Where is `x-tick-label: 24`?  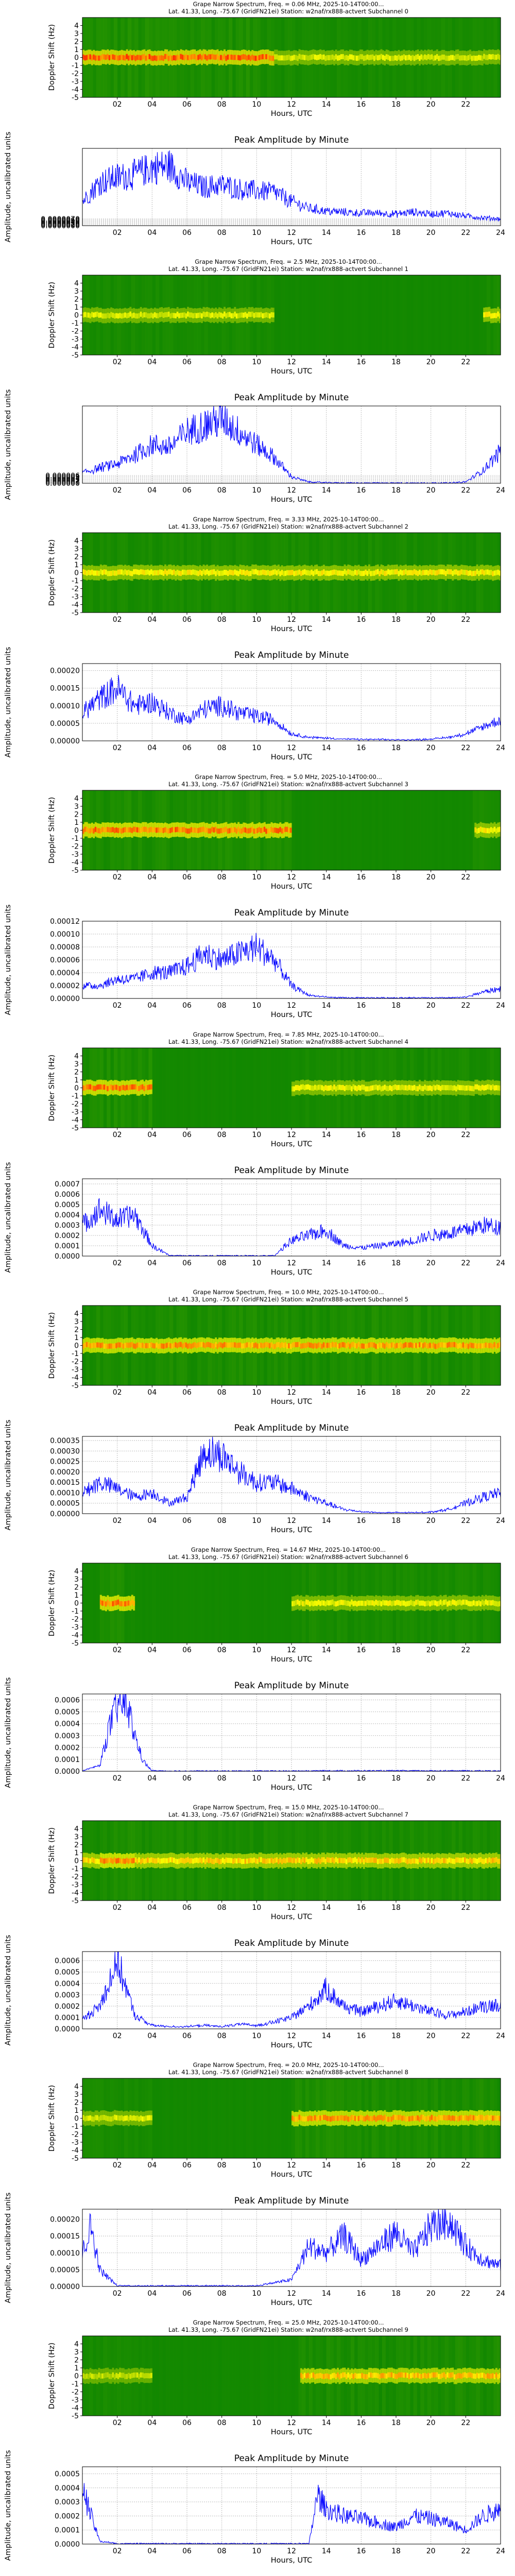 x-tick-label: 24 is located at coordinates (501, 1521).